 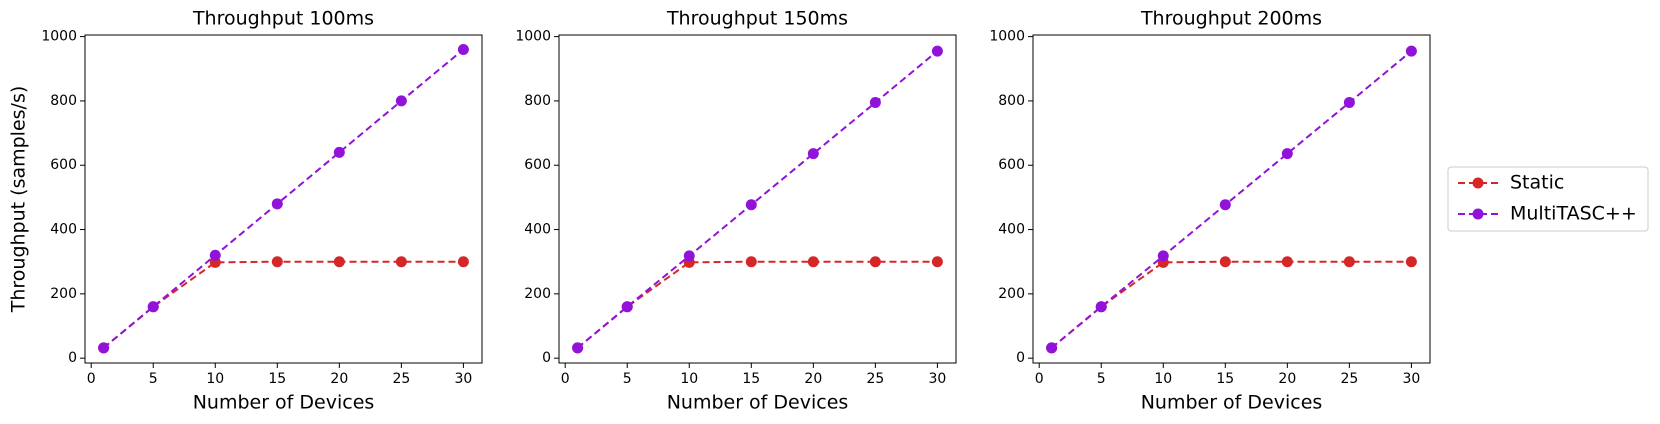 I want to click on chart-title: Throughput 150ms, so click(x=757, y=19).